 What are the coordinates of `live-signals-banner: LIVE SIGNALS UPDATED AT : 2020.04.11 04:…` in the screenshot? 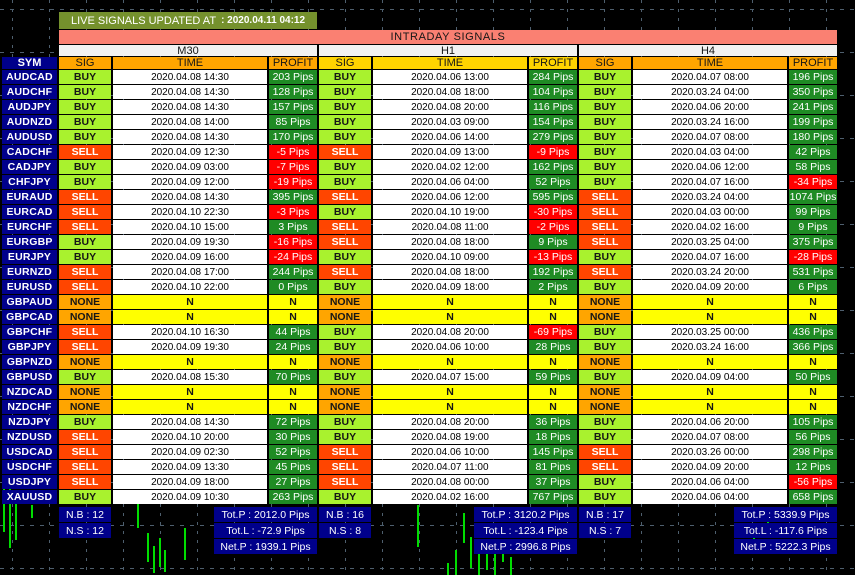 It's located at (188, 20).